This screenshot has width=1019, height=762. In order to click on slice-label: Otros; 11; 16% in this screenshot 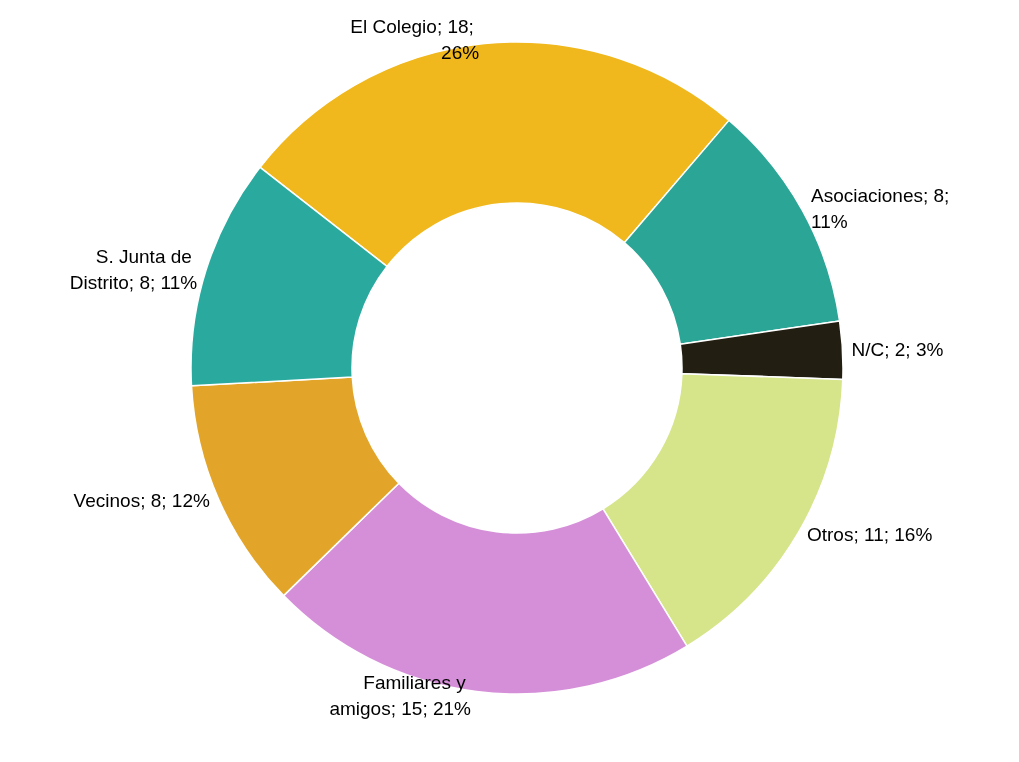, I will do `click(869, 534)`.